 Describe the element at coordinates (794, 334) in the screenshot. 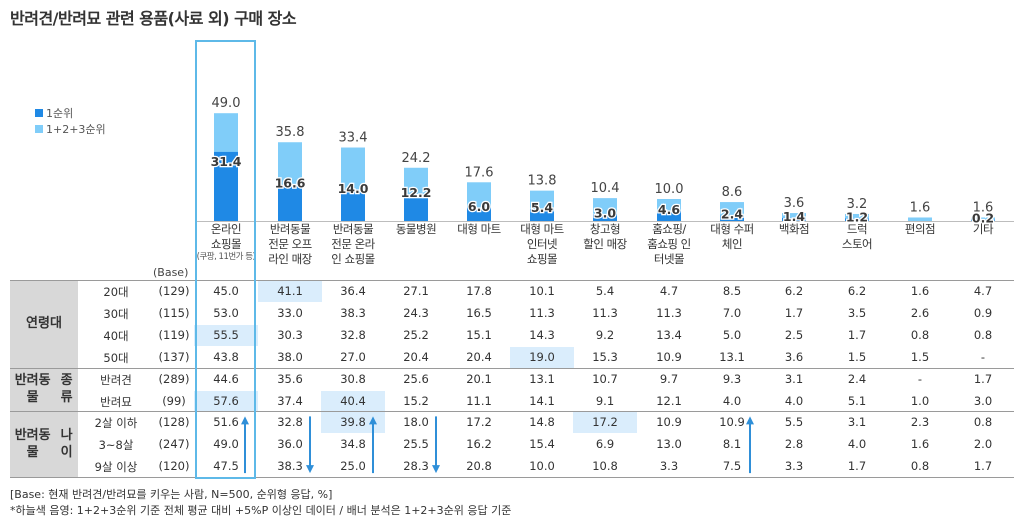

I see `table-cell: 2.5` at that location.